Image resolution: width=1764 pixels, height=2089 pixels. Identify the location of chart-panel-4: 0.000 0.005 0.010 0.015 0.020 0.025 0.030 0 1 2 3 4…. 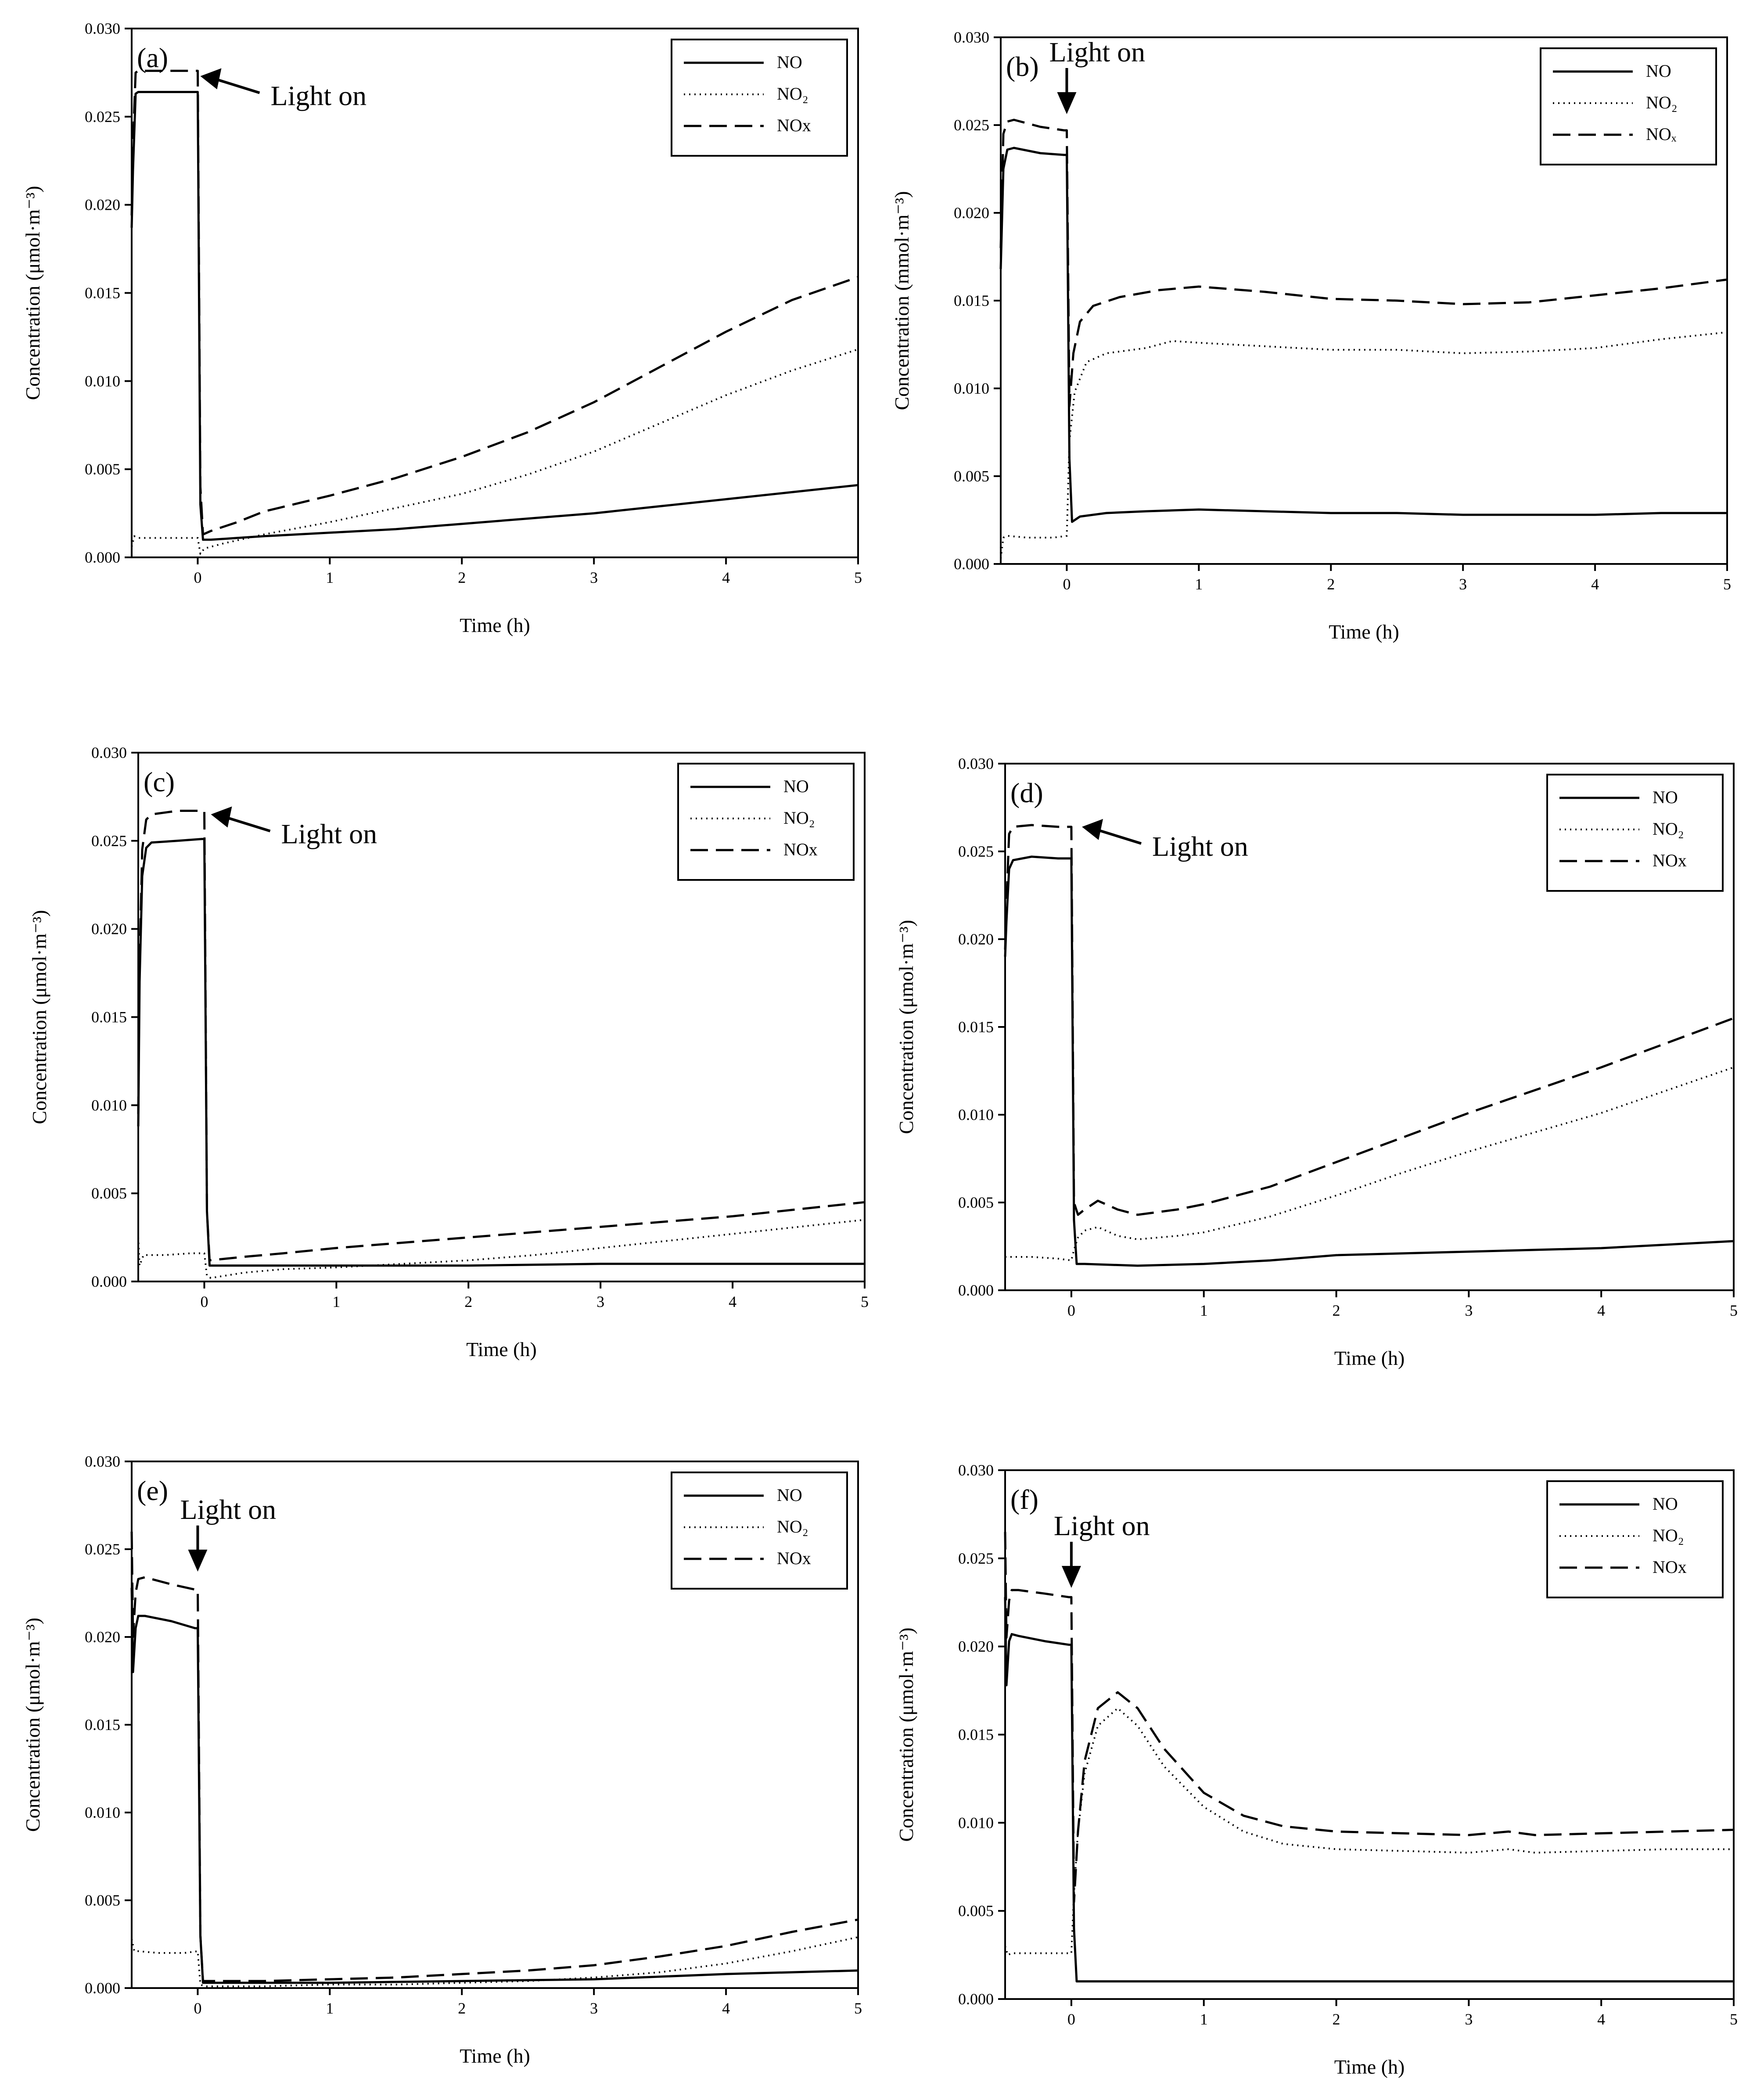
(442, 1760).